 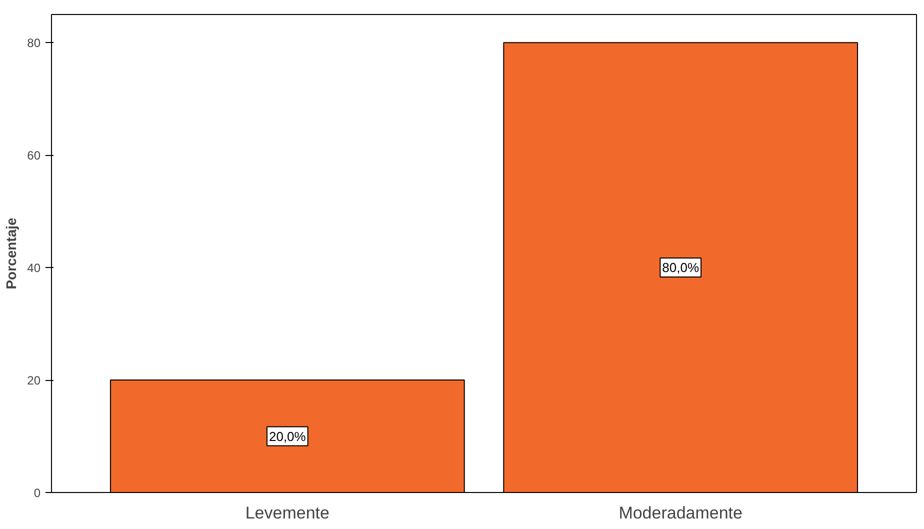 What do you see at coordinates (11, 253) in the screenshot?
I see `y-axis-title: Porcentaje` at bounding box center [11, 253].